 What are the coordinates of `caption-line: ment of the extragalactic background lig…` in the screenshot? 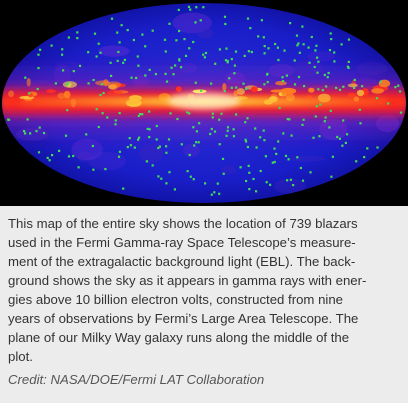 It's located at (182, 261).